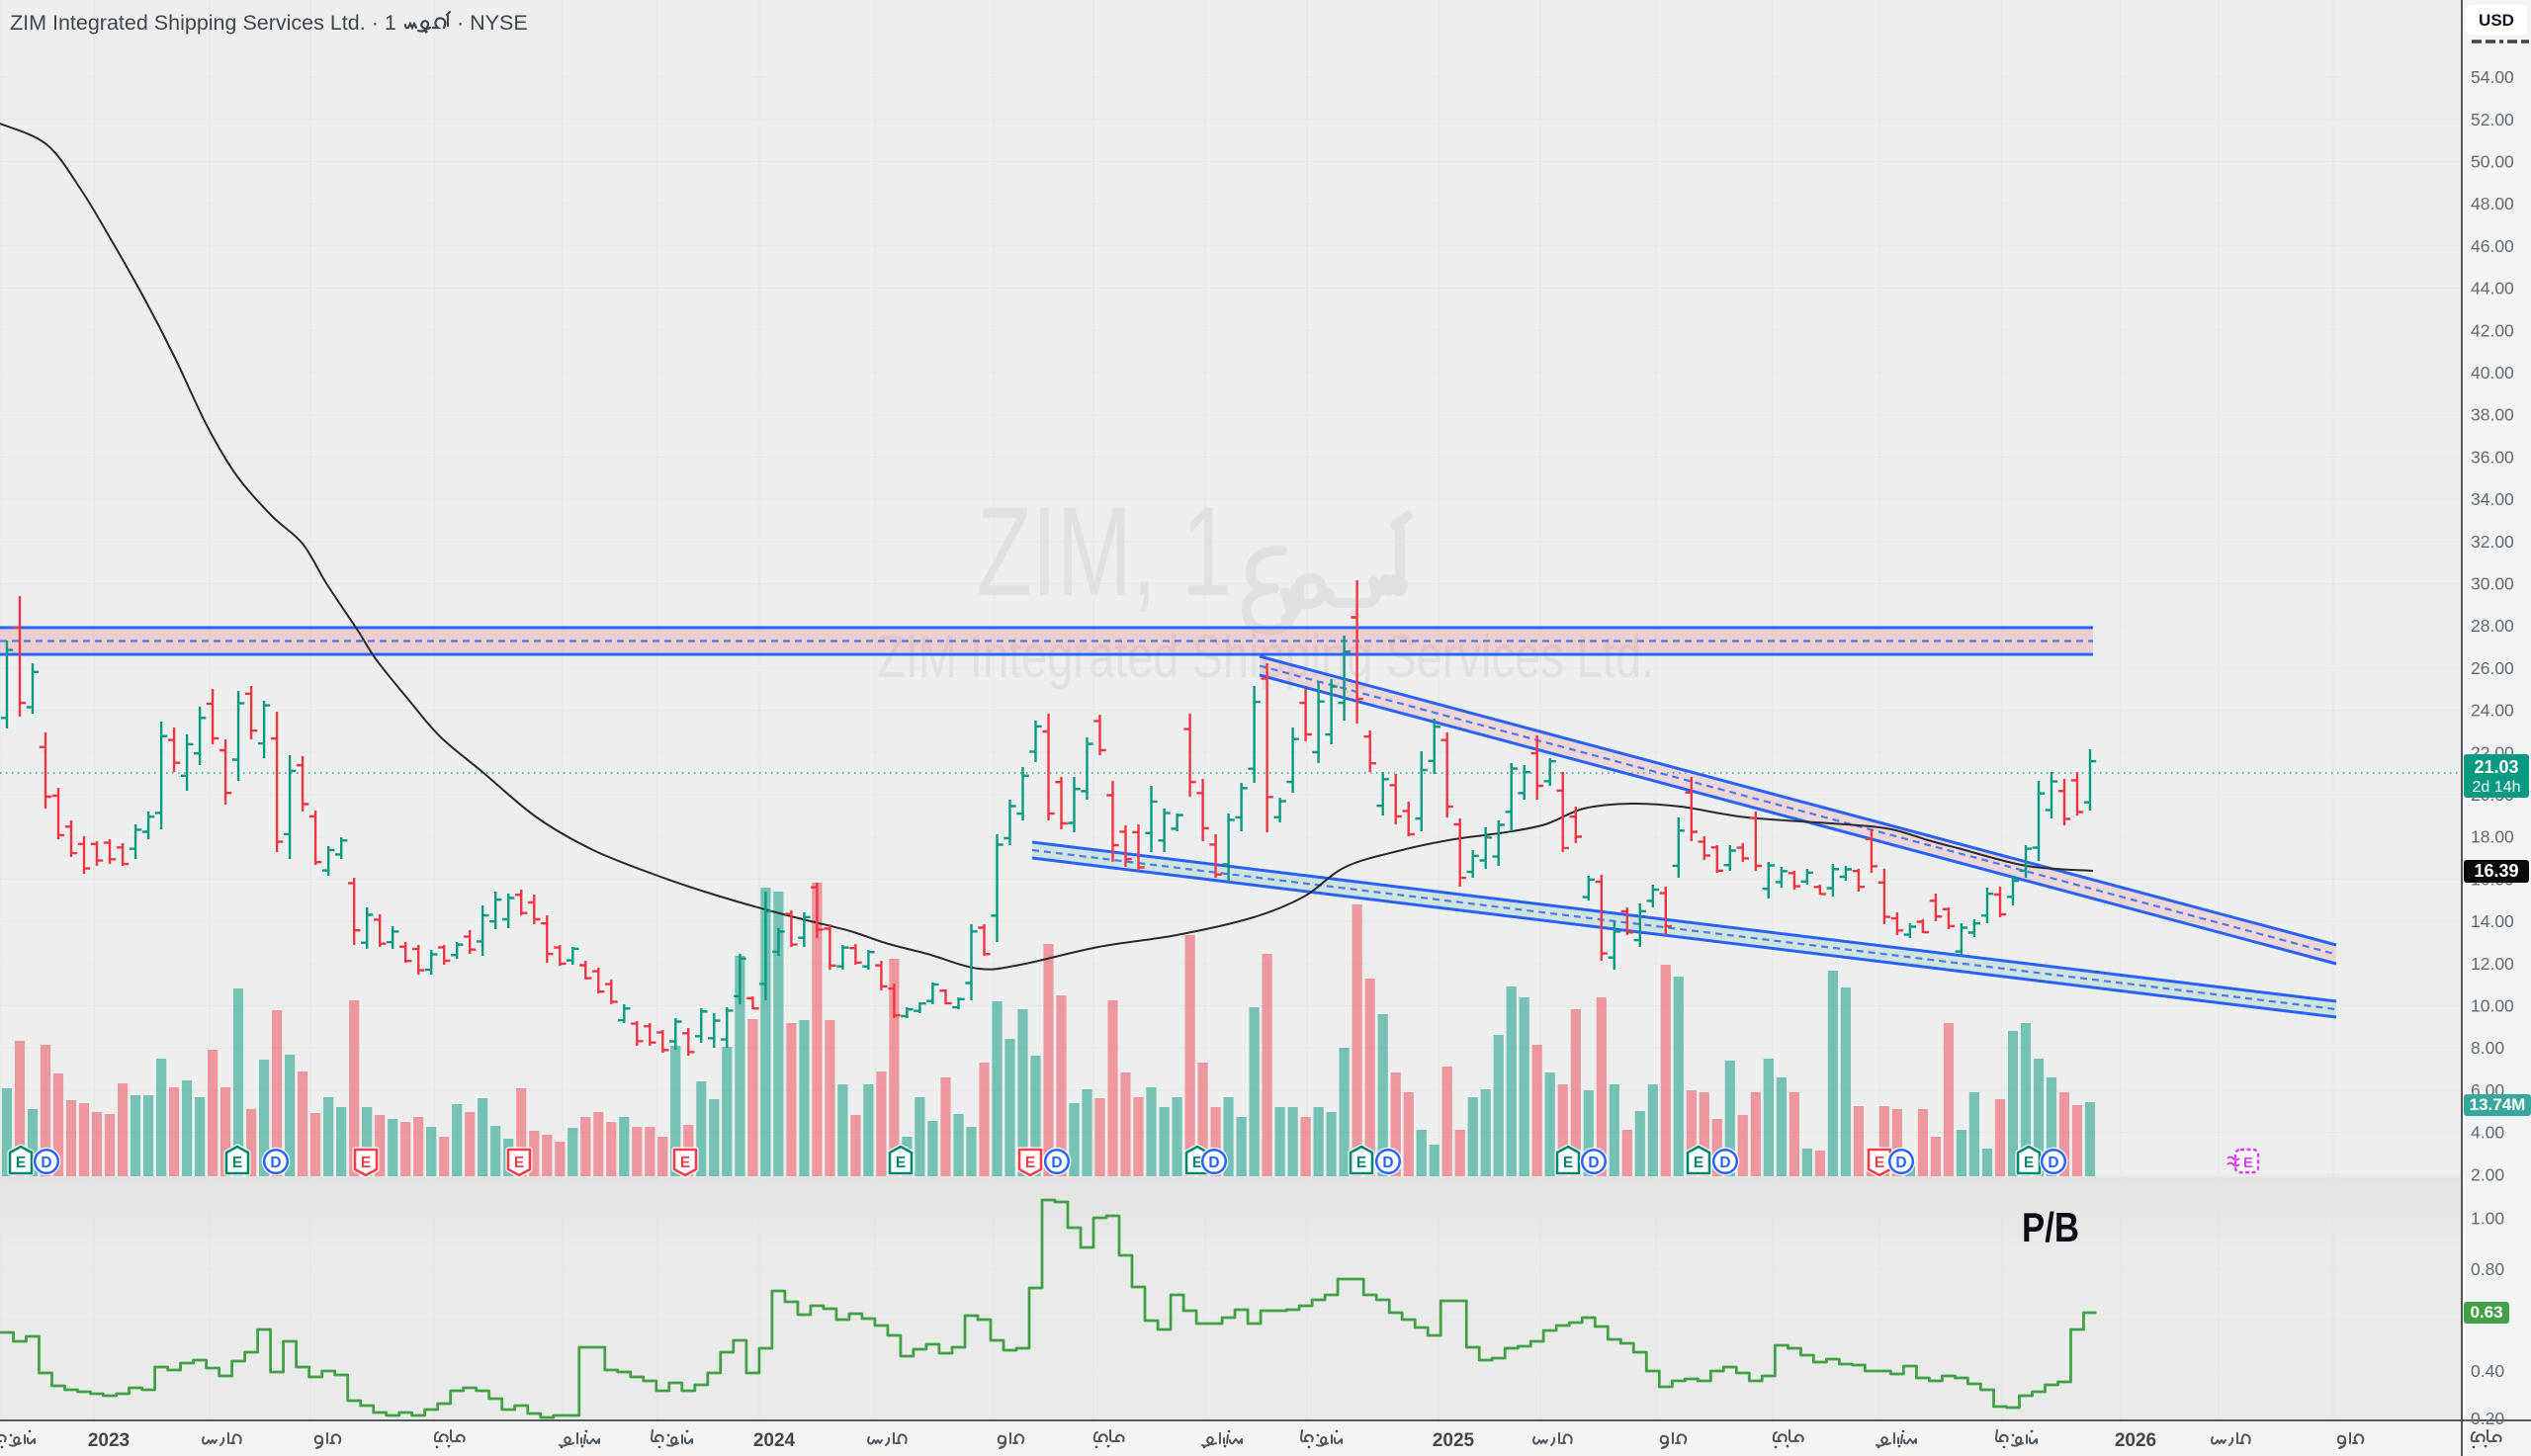 The width and height of the screenshot is (2531, 1456). What do you see at coordinates (2488, 1174) in the screenshot?
I see `svg-text: 2.00` at bounding box center [2488, 1174].